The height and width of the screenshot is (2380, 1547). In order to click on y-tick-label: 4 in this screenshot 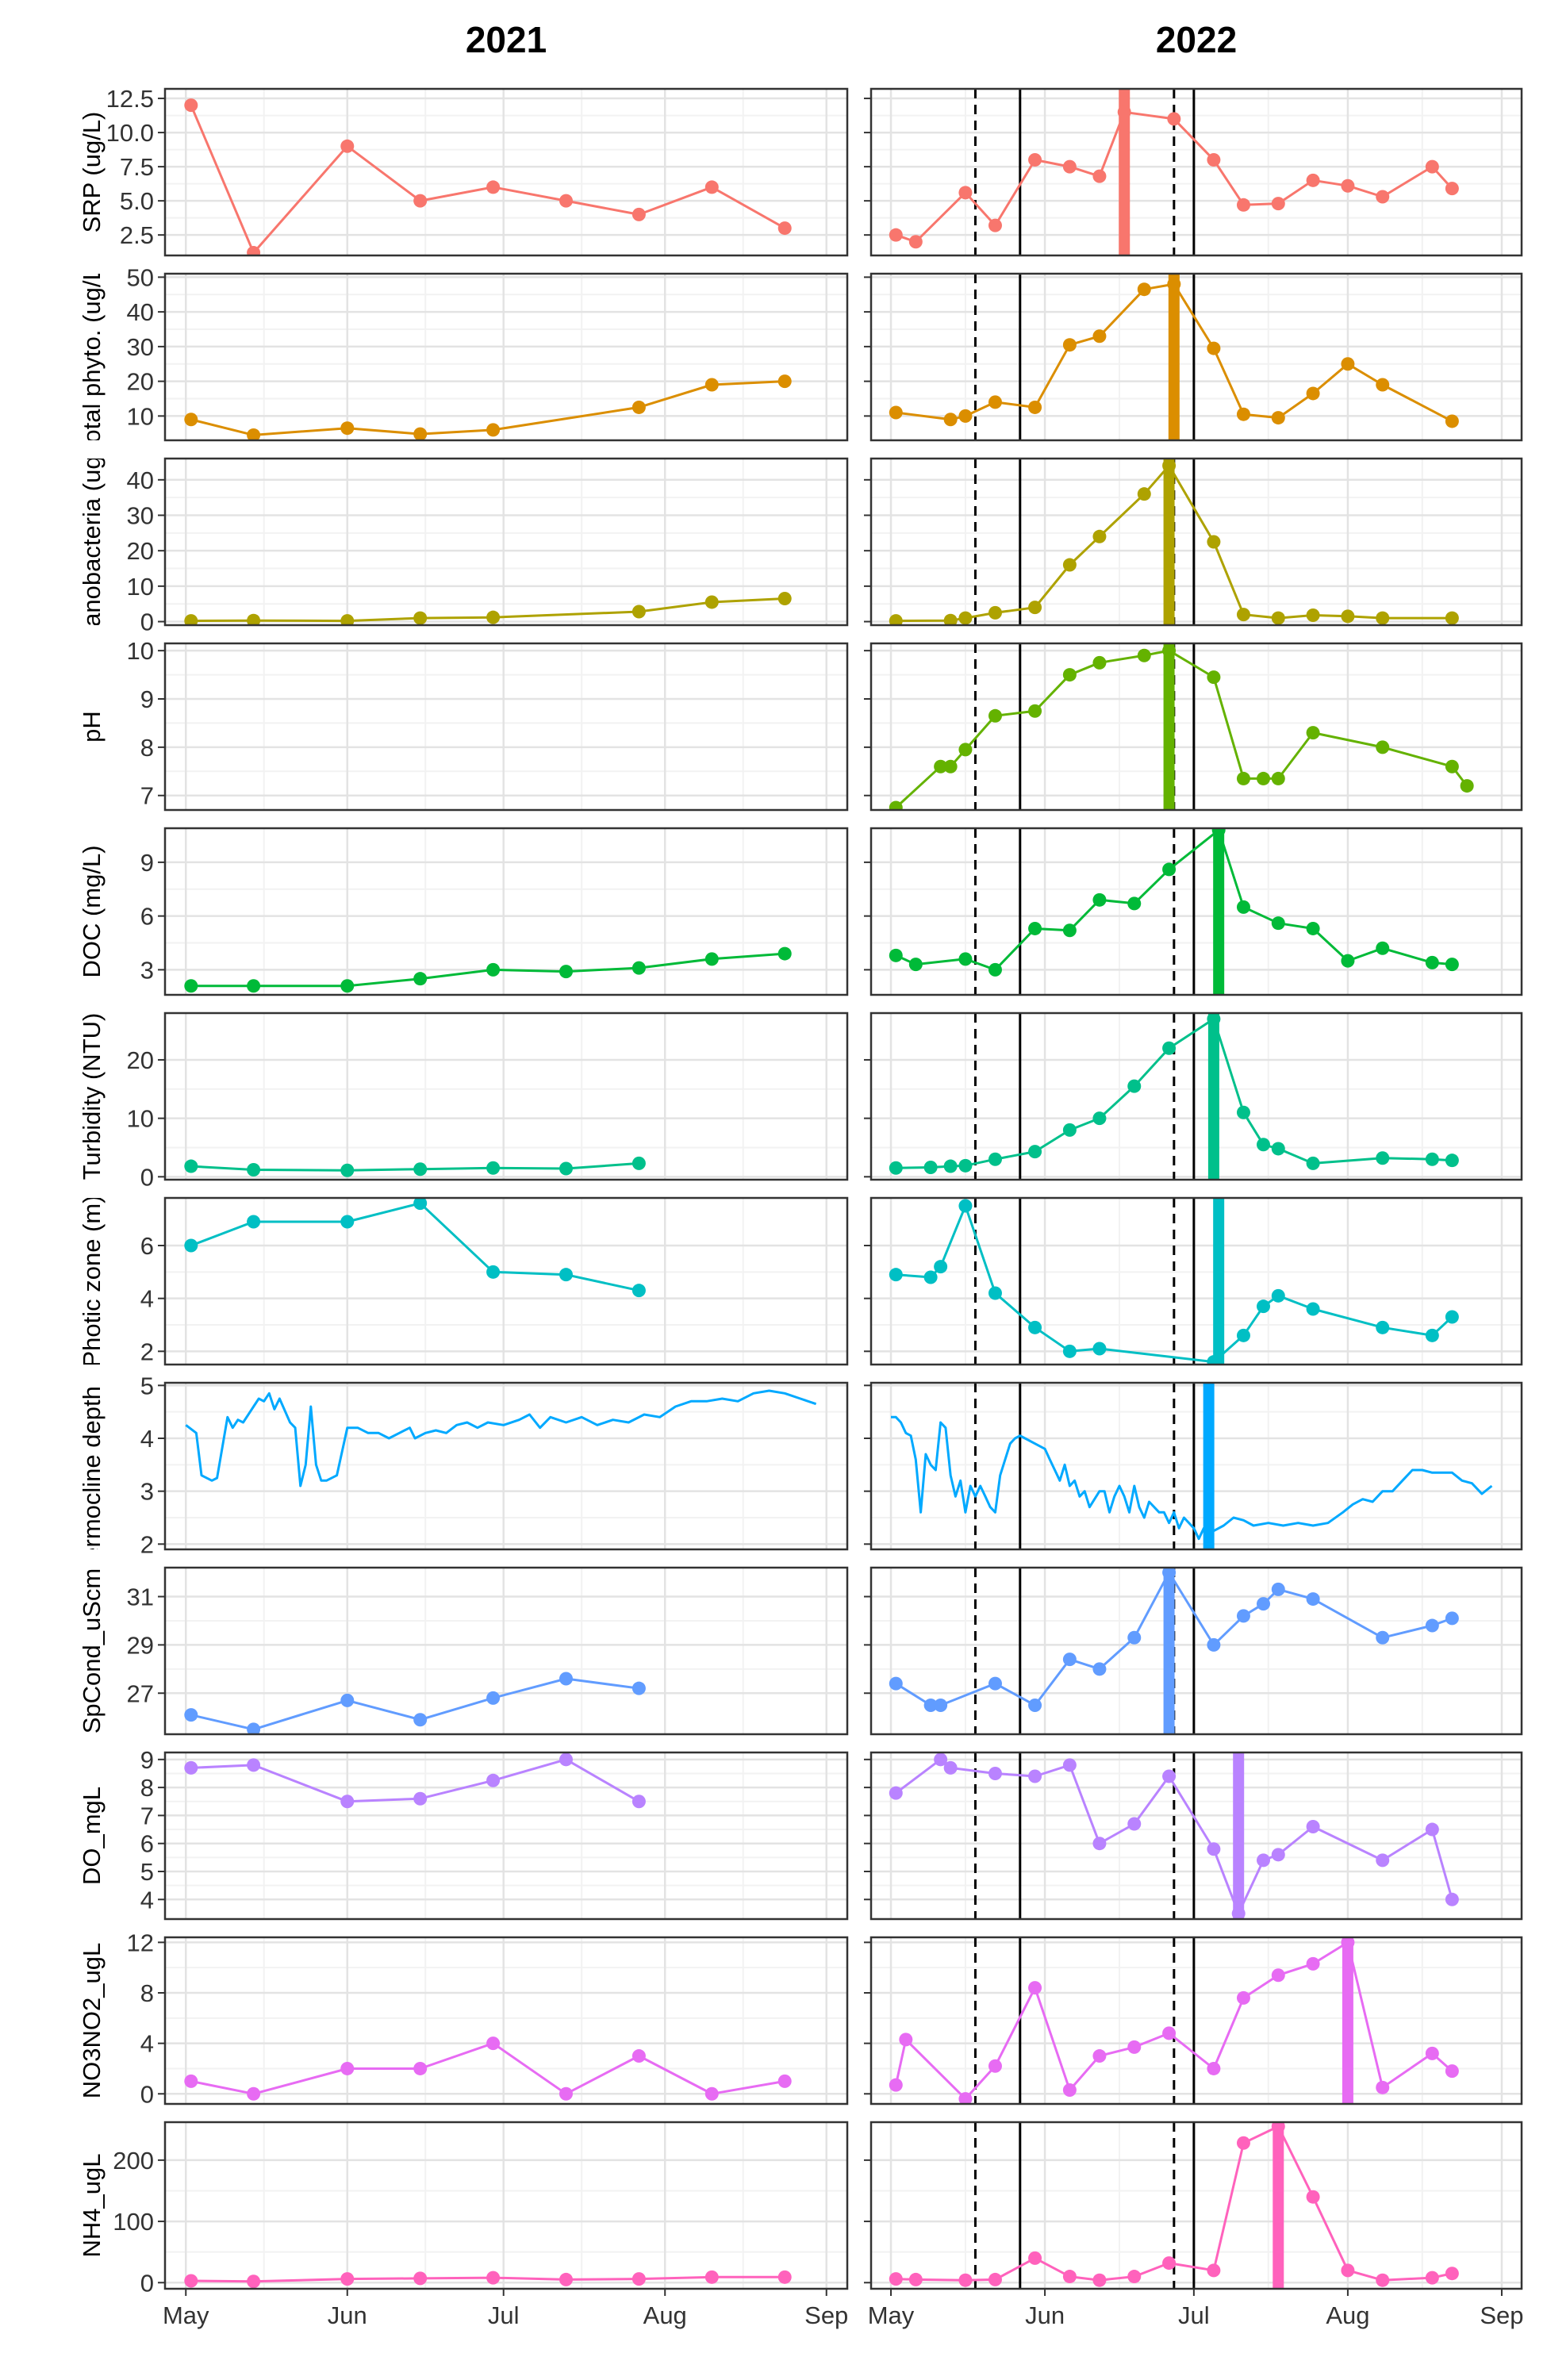, I will do `click(147, 2044)`.